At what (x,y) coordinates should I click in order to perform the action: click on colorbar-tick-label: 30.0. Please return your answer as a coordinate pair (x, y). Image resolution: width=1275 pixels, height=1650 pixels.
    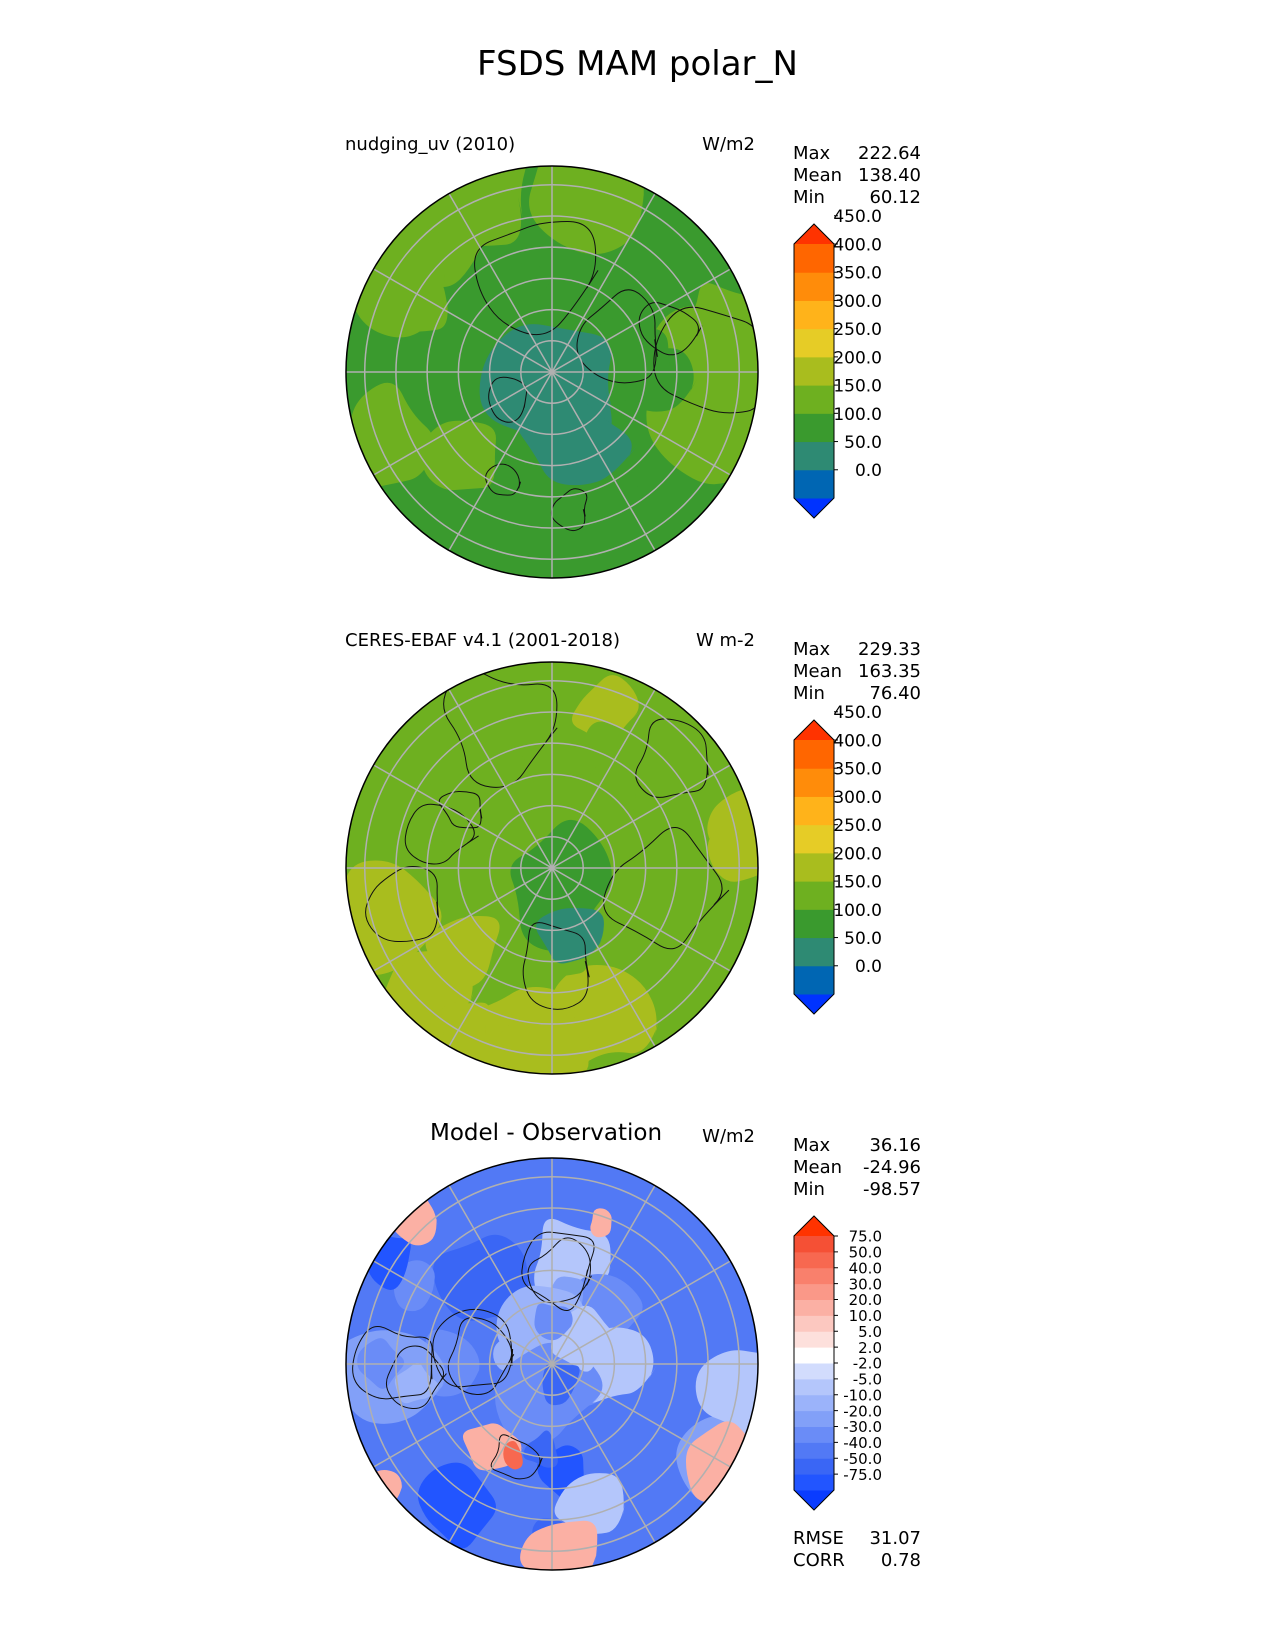
    Looking at the image, I should click on (865, 1284).